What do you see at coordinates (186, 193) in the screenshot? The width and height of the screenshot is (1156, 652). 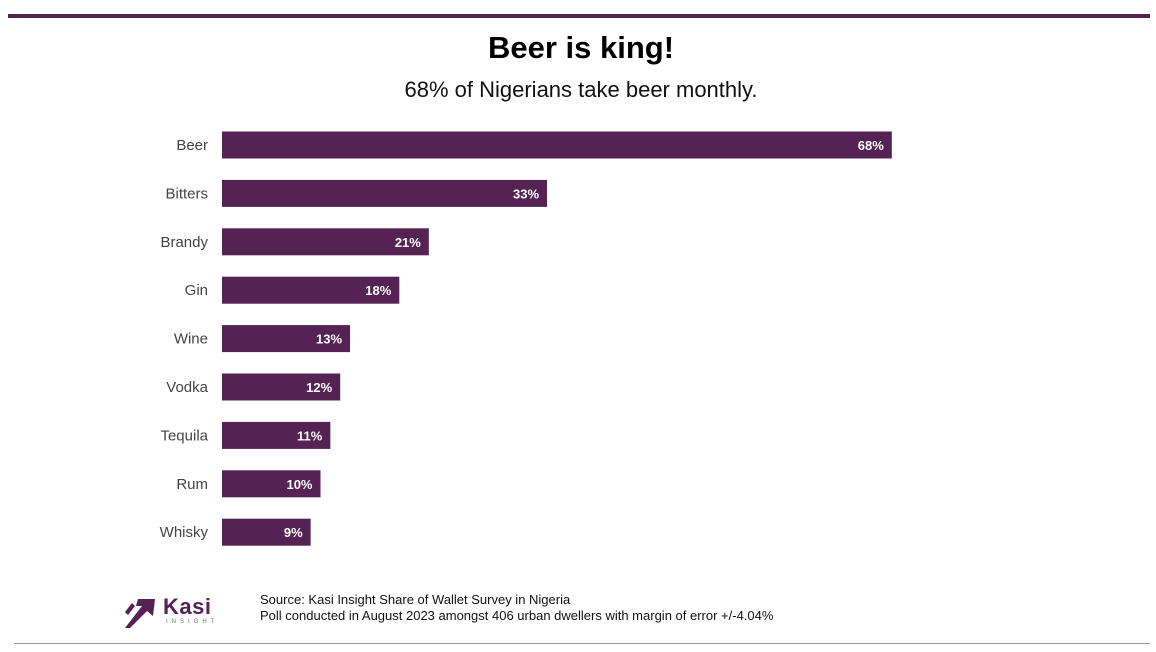 I see `category-label-bitters: Bitters` at bounding box center [186, 193].